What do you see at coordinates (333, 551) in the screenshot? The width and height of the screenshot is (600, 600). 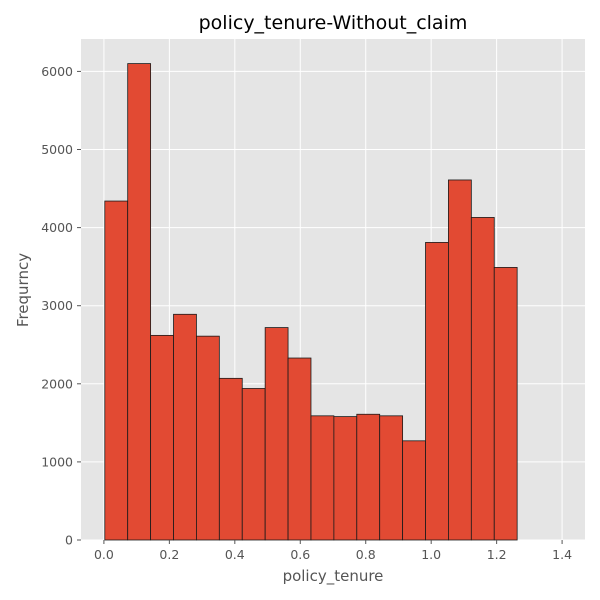 I see `x-axis: 0.0 0.2 0.4 0.6 0.8 1.0 1.2 1.4` at bounding box center [333, 551].